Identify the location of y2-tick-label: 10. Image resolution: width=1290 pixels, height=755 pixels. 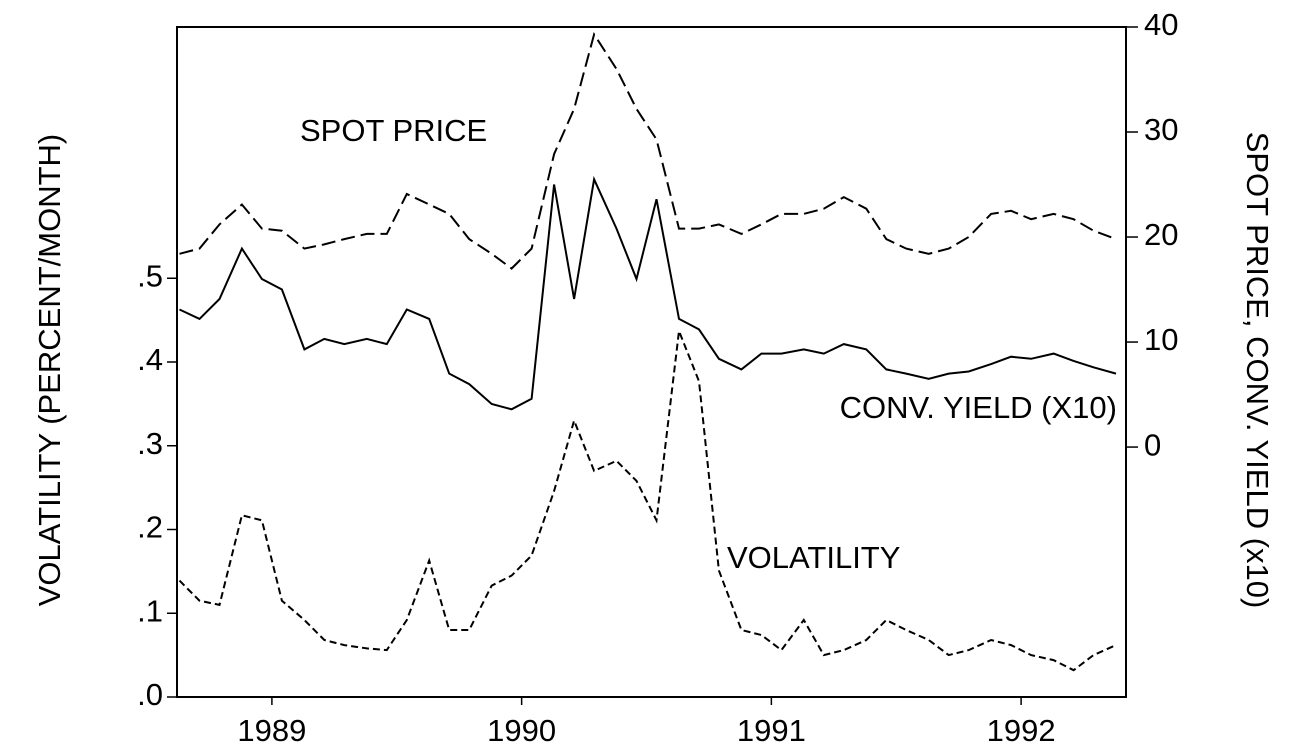
(1161, 339).